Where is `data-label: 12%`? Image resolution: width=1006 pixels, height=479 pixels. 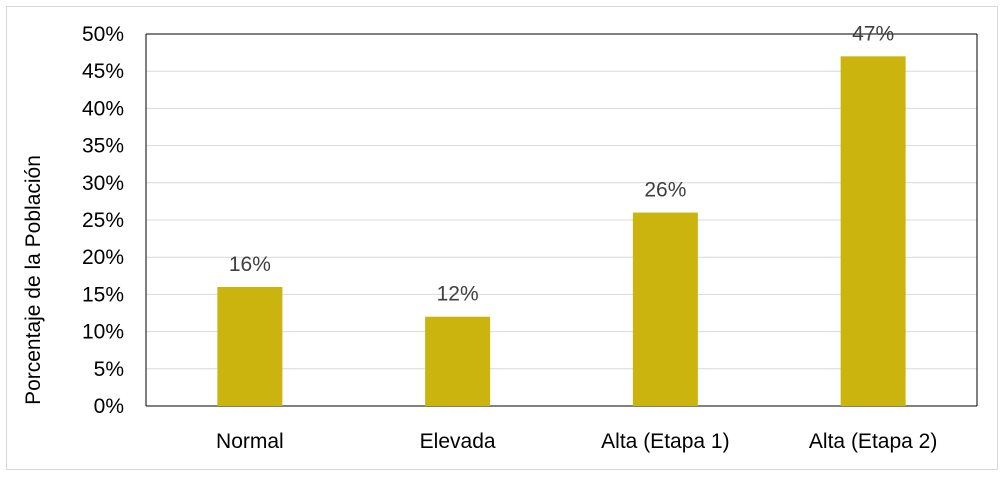
data-label: 12% is located at coordinates (458, 294).